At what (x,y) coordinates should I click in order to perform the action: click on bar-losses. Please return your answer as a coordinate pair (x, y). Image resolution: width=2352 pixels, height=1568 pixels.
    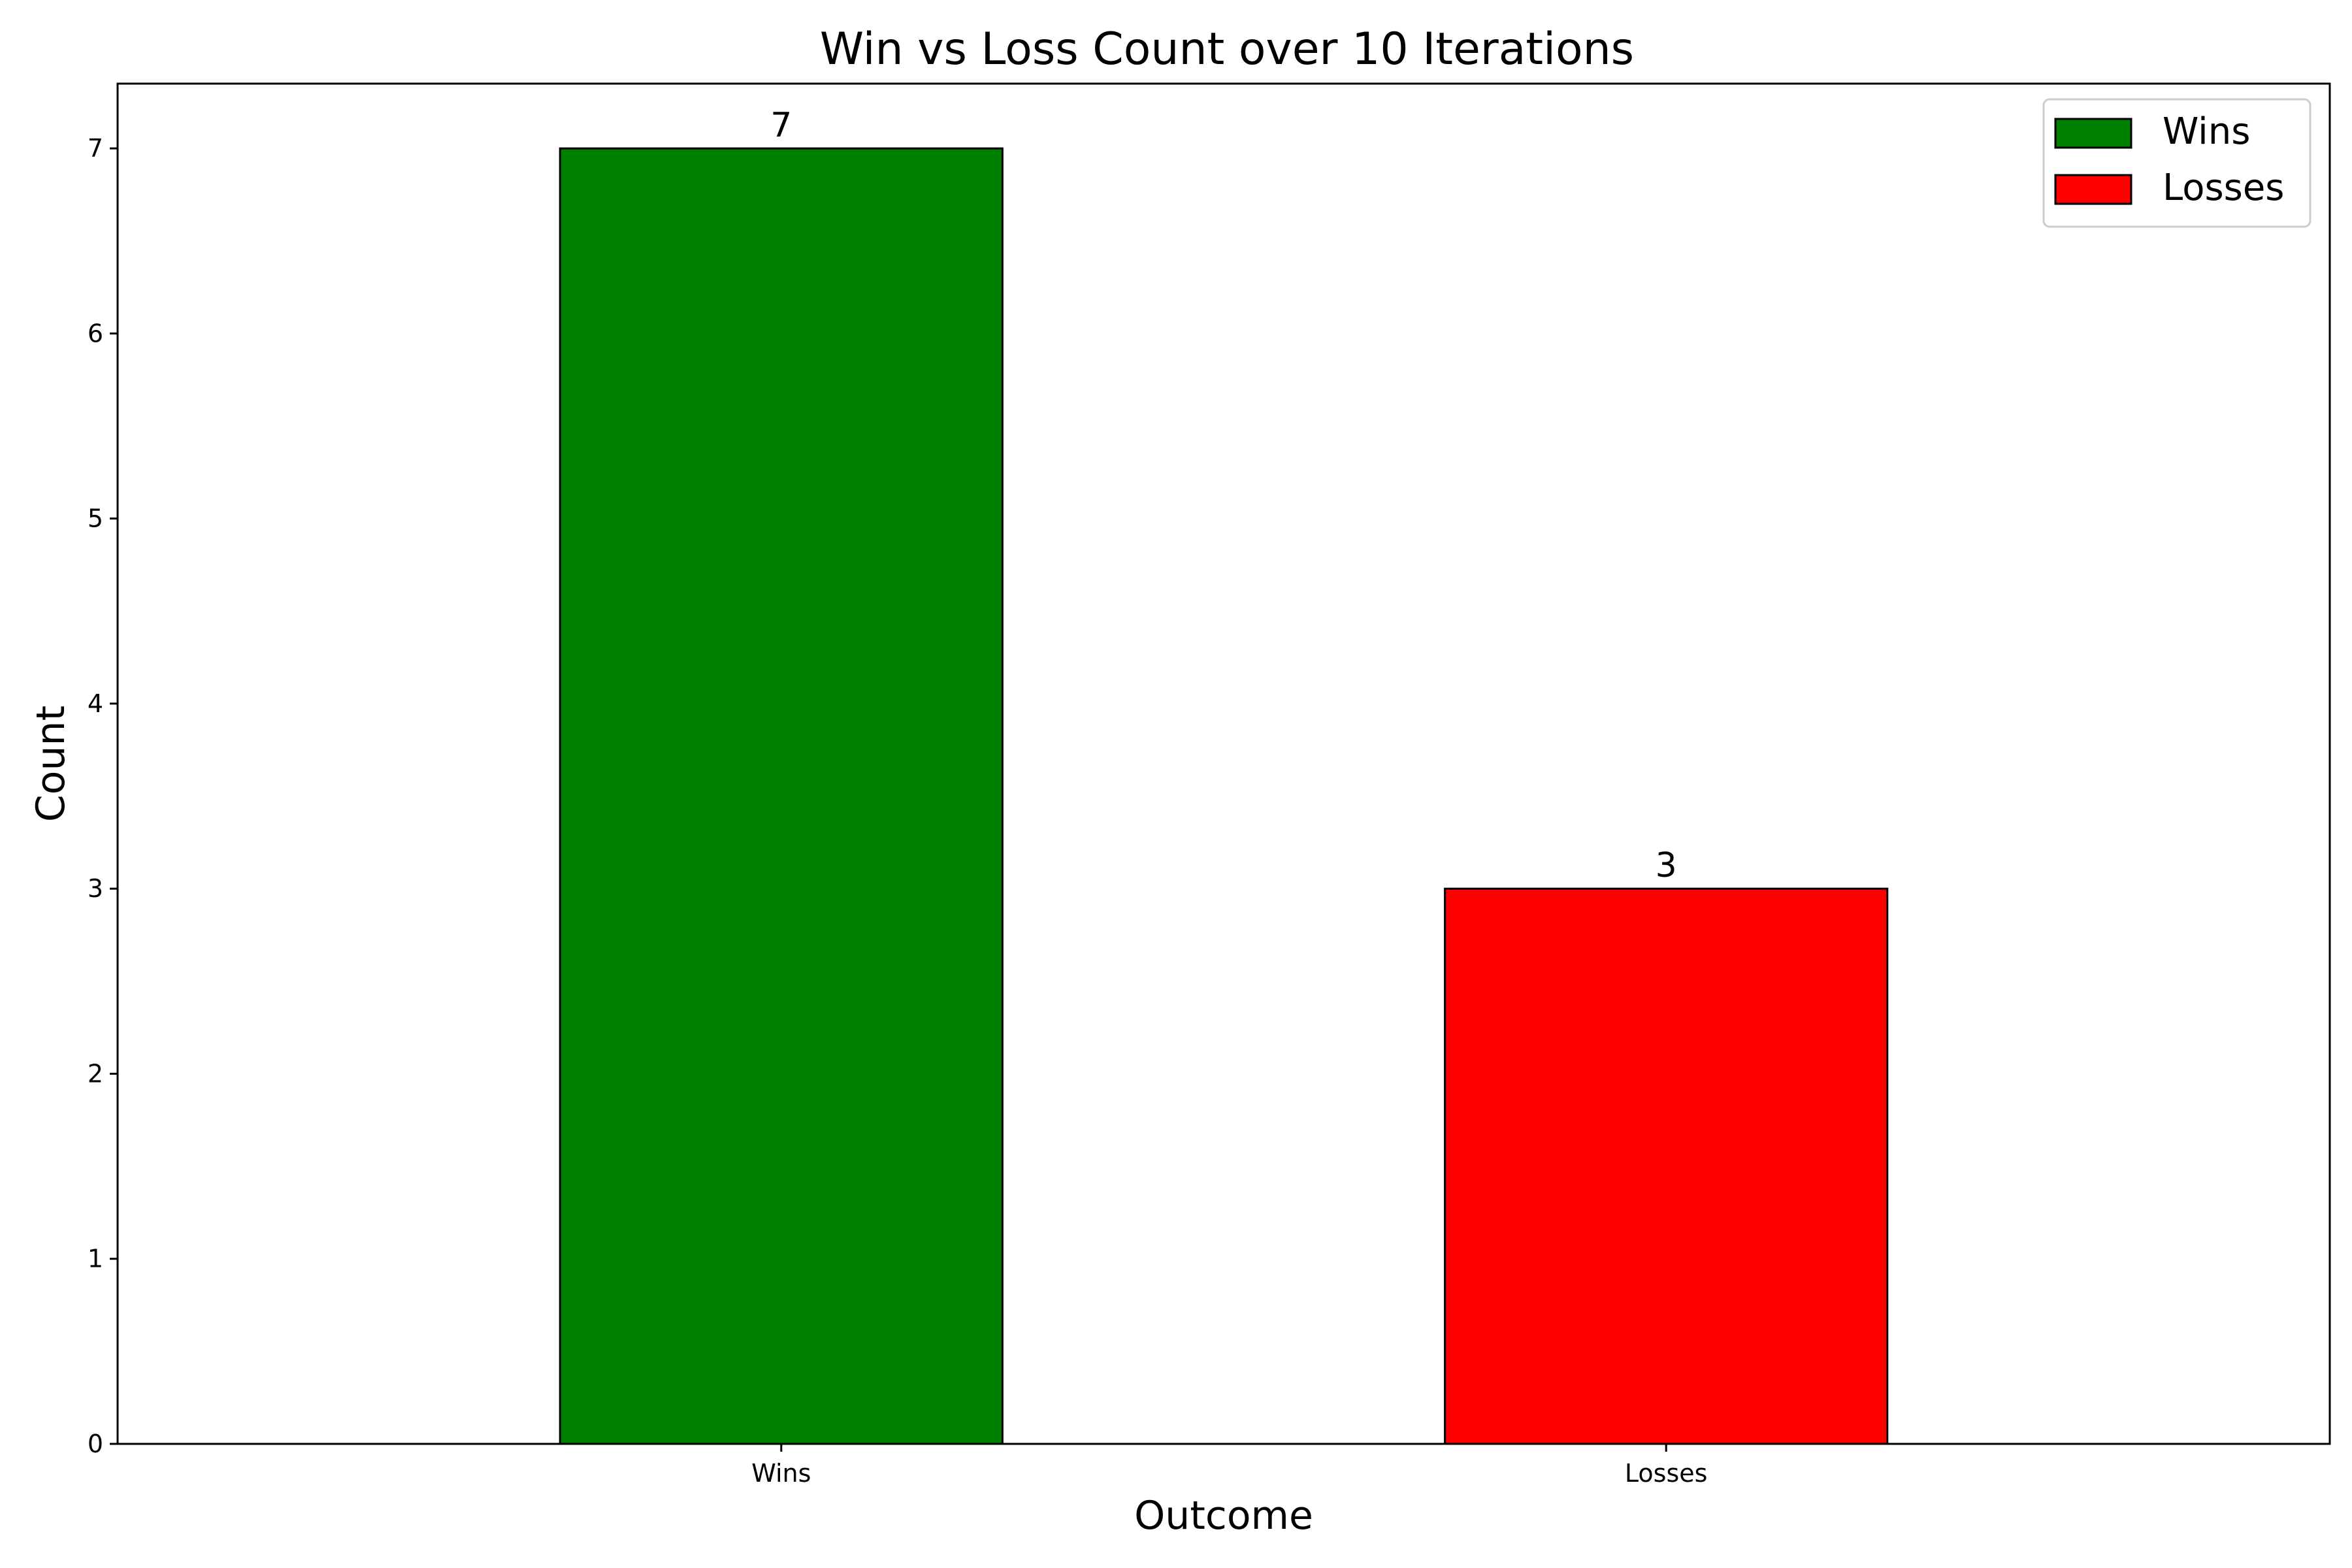
    Looking at the image, I should click on (1666, 1166).